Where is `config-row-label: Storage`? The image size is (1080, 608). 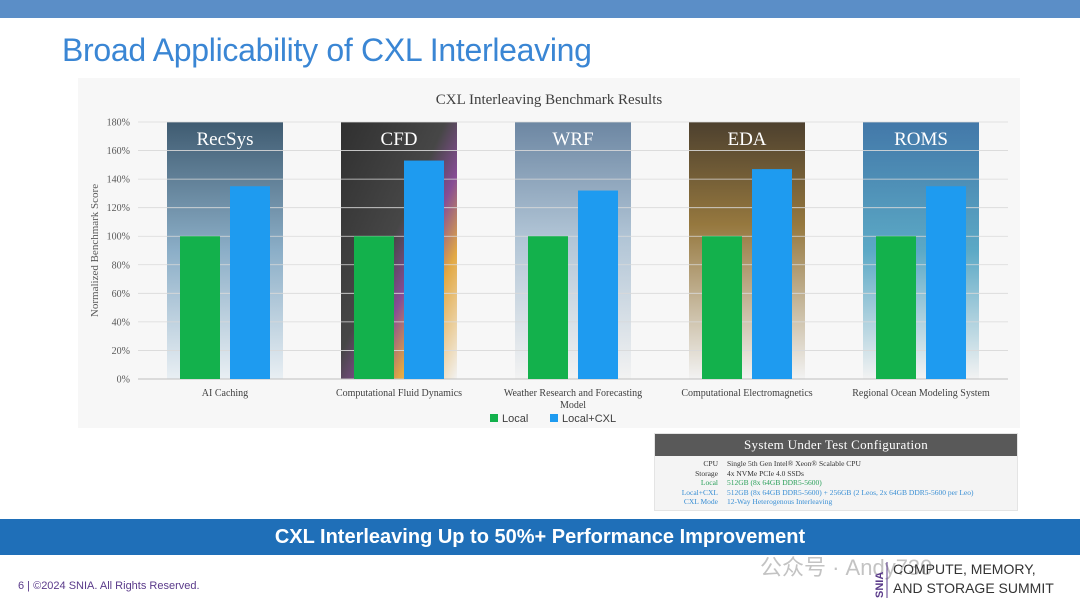 config-row-label: Storage is located at coordinates (706, 473).